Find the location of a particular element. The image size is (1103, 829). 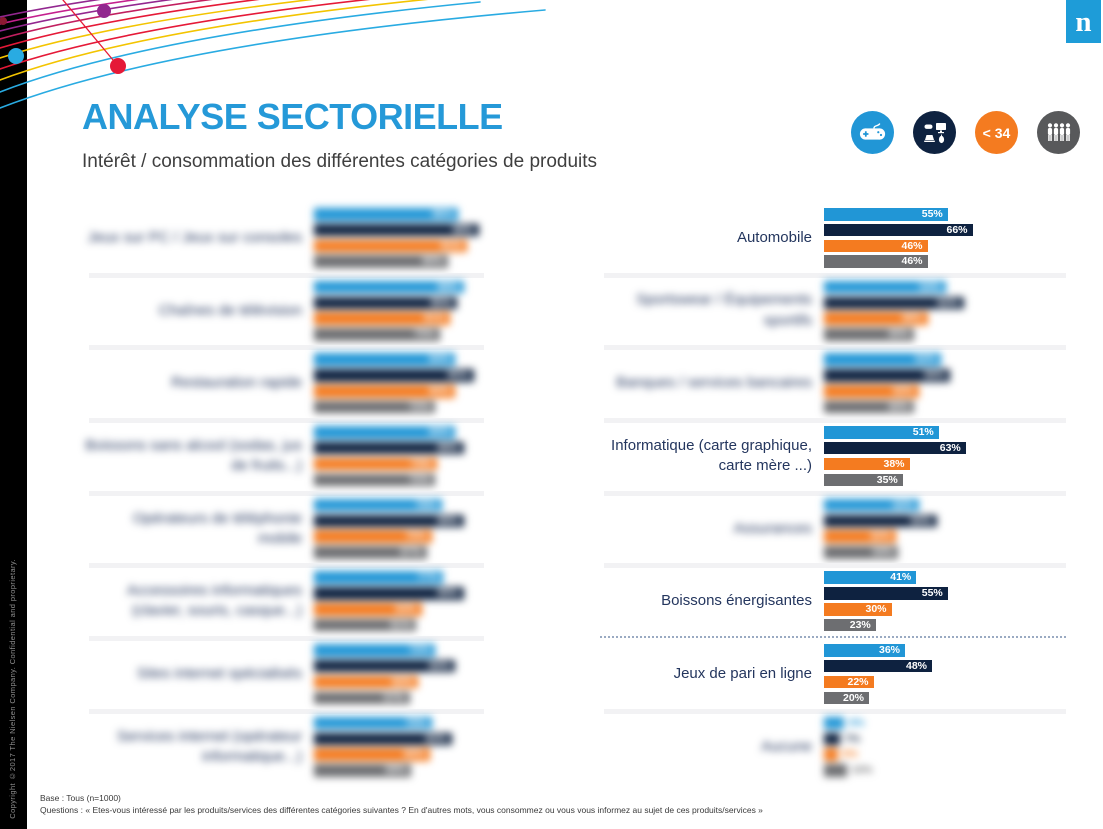

left-edge-strip is located at coordinates (13, 414).